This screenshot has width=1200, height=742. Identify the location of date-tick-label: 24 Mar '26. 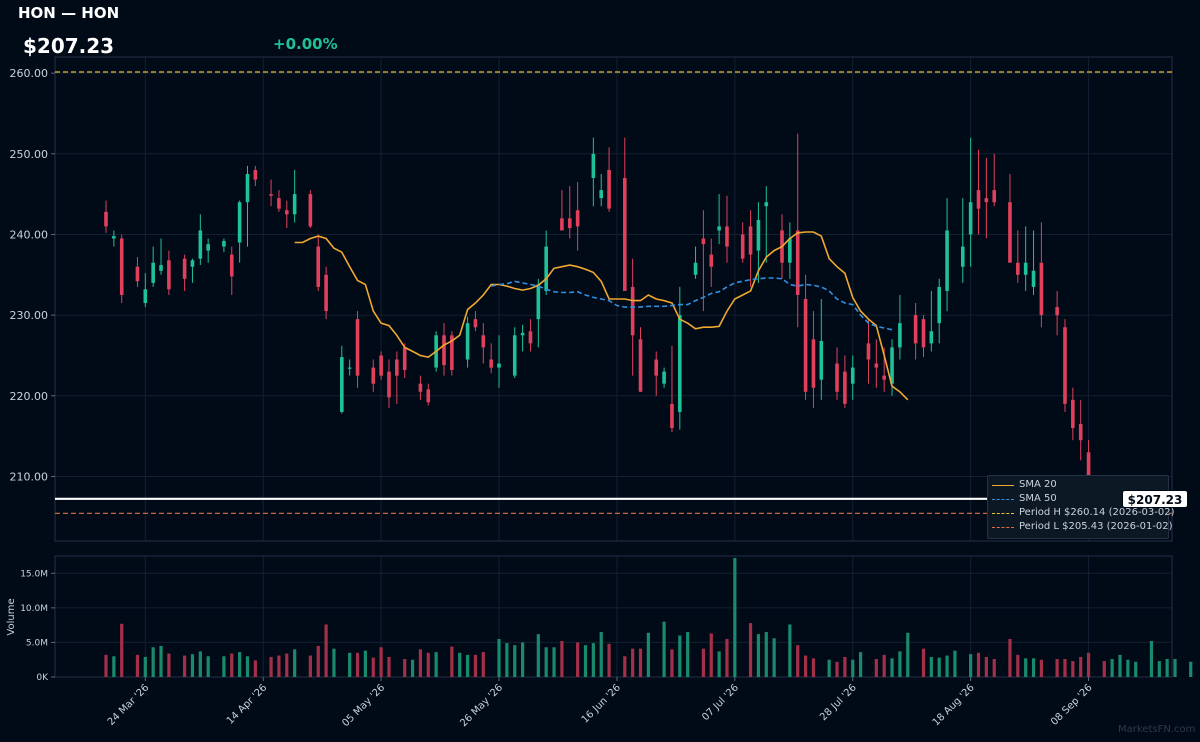
(129, 705).